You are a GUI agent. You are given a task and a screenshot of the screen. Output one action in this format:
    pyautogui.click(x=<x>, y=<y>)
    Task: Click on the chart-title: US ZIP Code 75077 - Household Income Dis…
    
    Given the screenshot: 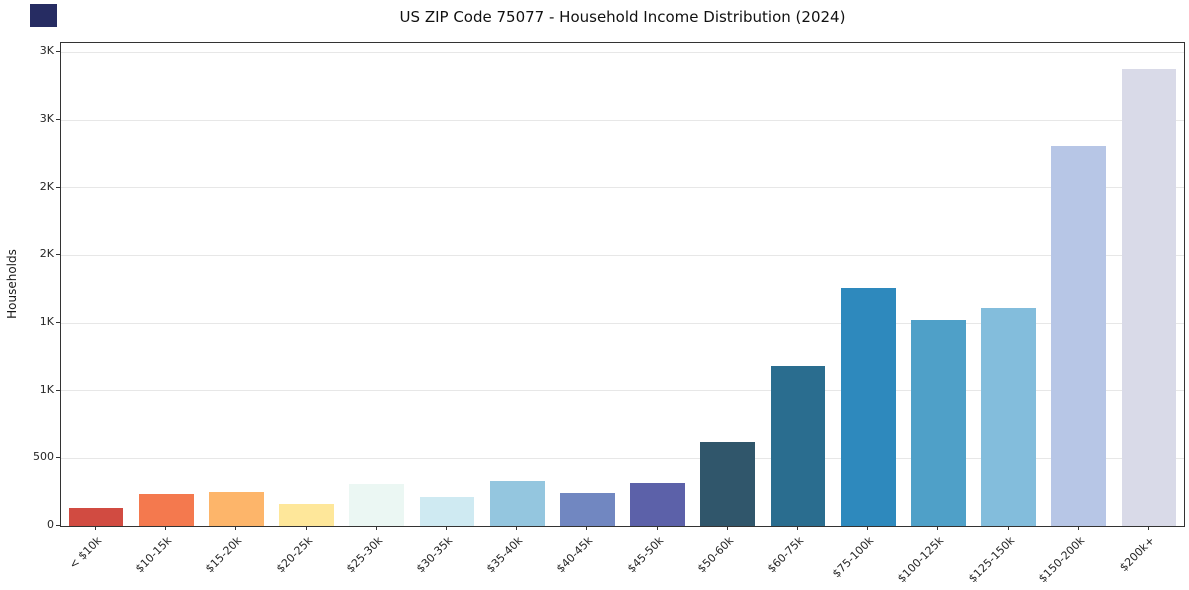 What is the action you would take?
    pyautogui.click(x=622, y=17)
    